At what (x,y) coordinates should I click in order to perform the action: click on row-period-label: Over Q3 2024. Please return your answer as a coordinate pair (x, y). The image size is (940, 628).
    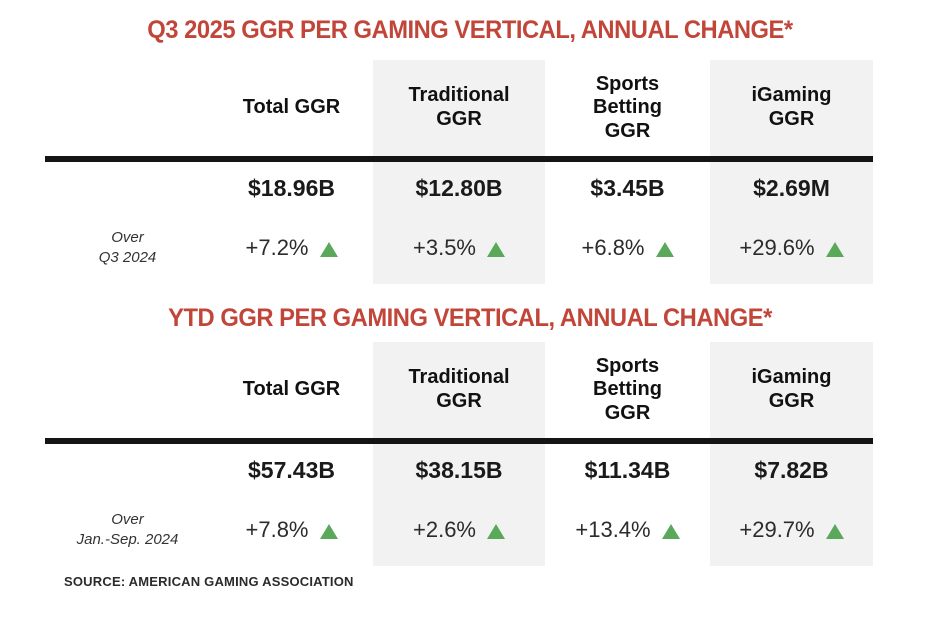
    Looking at the image, I should click on (127, 247).